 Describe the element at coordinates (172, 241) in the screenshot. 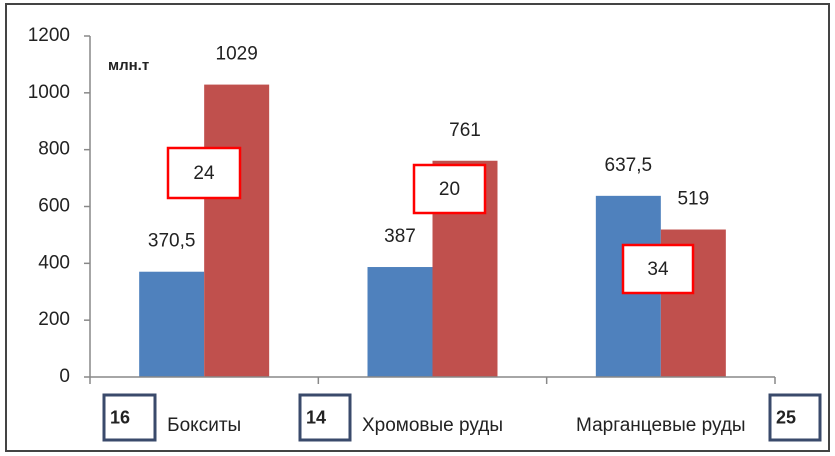

I see `value-label: 370,5` at that location.